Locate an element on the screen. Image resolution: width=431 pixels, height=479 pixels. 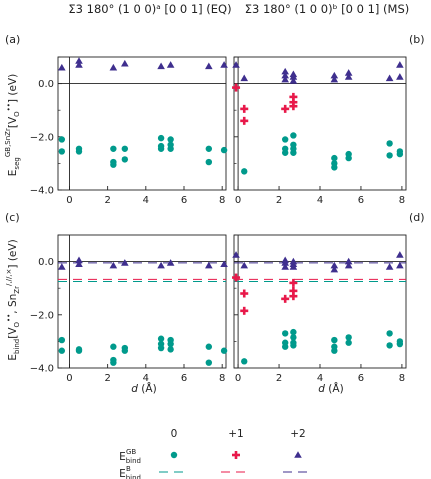
legend-col-plus2: +2 is located at coordinates (297, 434).